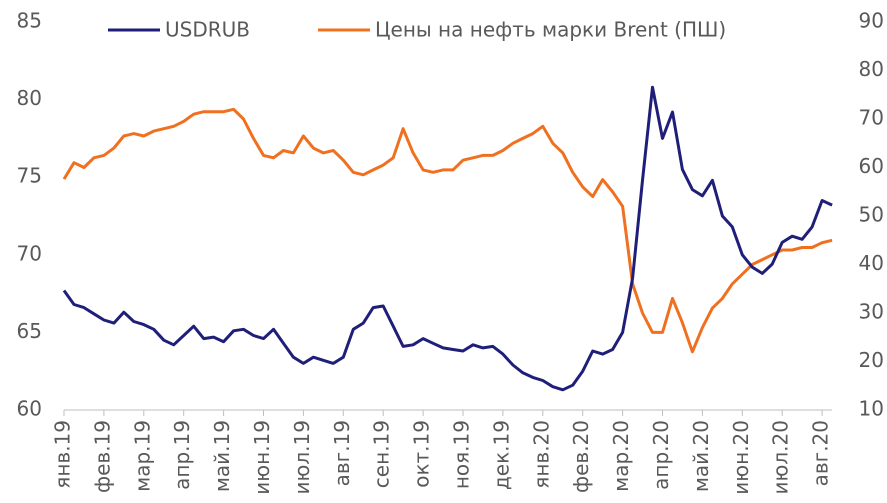  I want to click on x-tick-label: ноя.19, so click(462, 454).